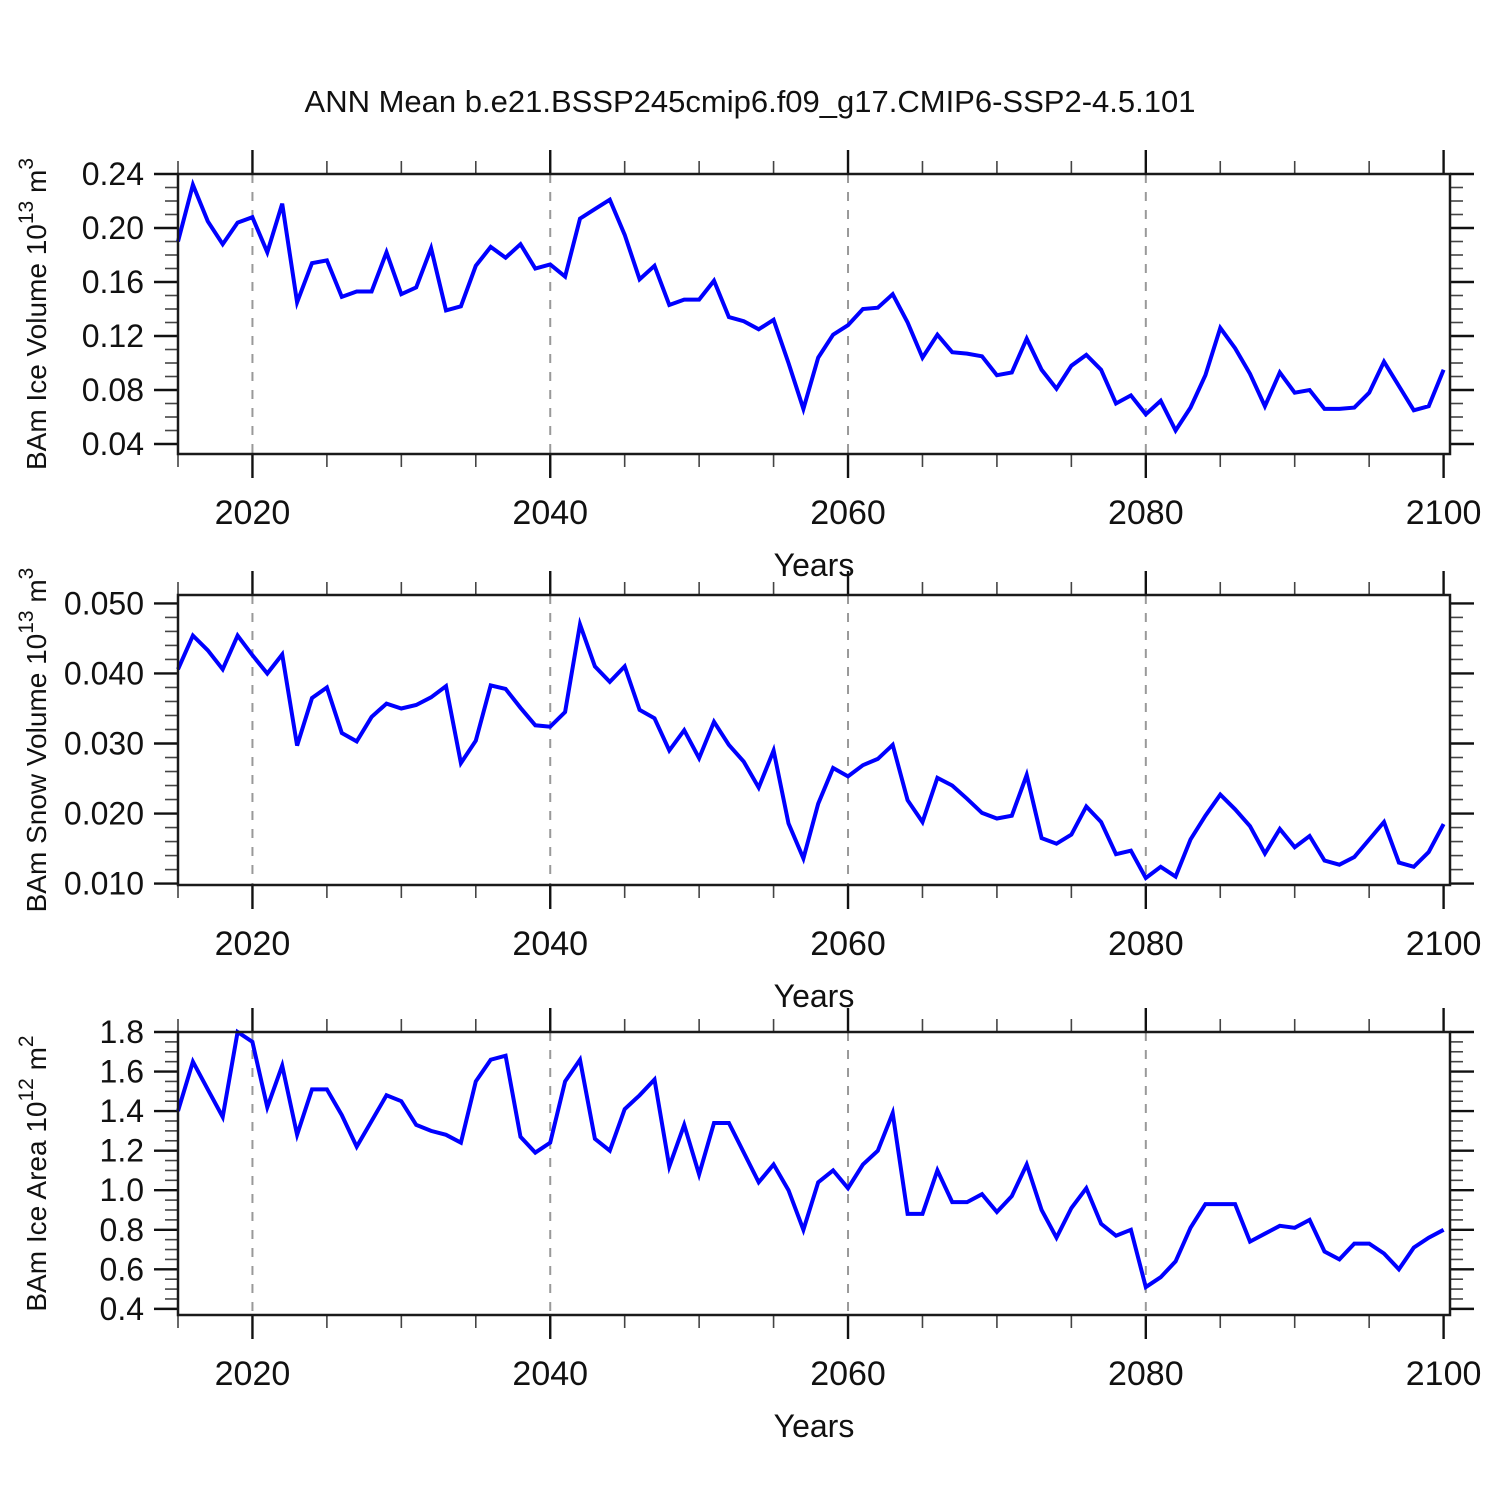  Describe the element at coordinates (1146, 1374) in the screenshot. I see `ice-area-xtick-label: 2080` at that location.